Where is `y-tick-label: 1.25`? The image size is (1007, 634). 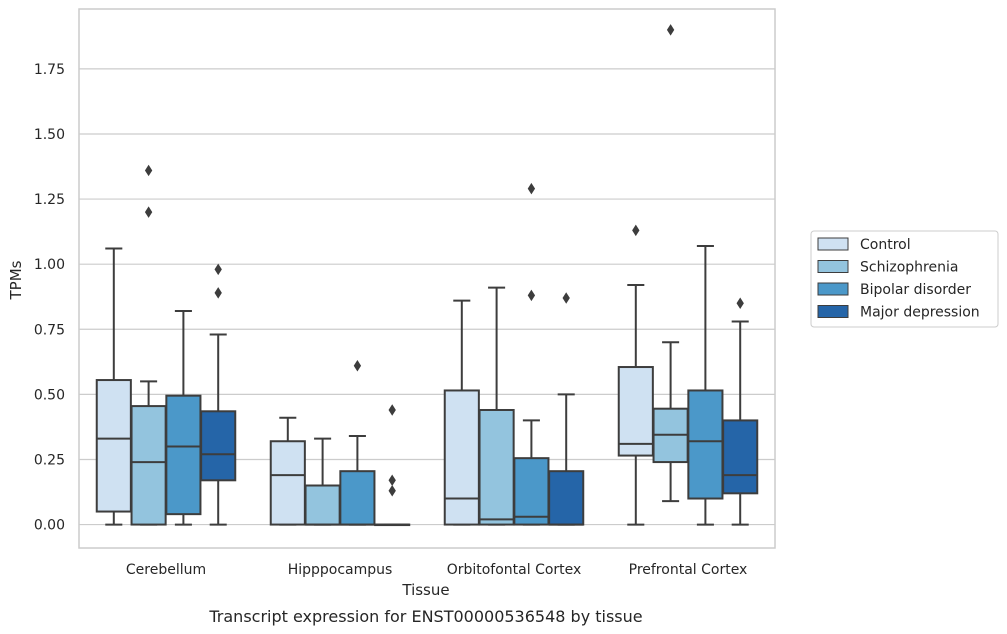
y-tick-label: 1.25 is located at coordinates (49, 200).